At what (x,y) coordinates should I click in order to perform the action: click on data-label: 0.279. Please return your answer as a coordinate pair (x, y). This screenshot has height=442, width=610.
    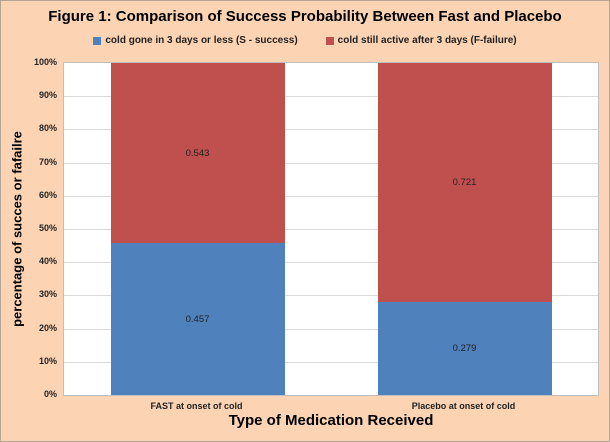
    Looking at the image, I should click on (464, 349).